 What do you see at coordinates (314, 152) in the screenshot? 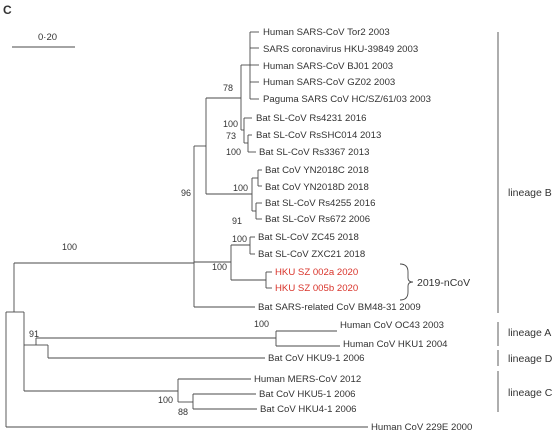
I see `leaf-label-rs3367: Bat SL-CoV Rs3367 2013` at bounding box center [314, 152].